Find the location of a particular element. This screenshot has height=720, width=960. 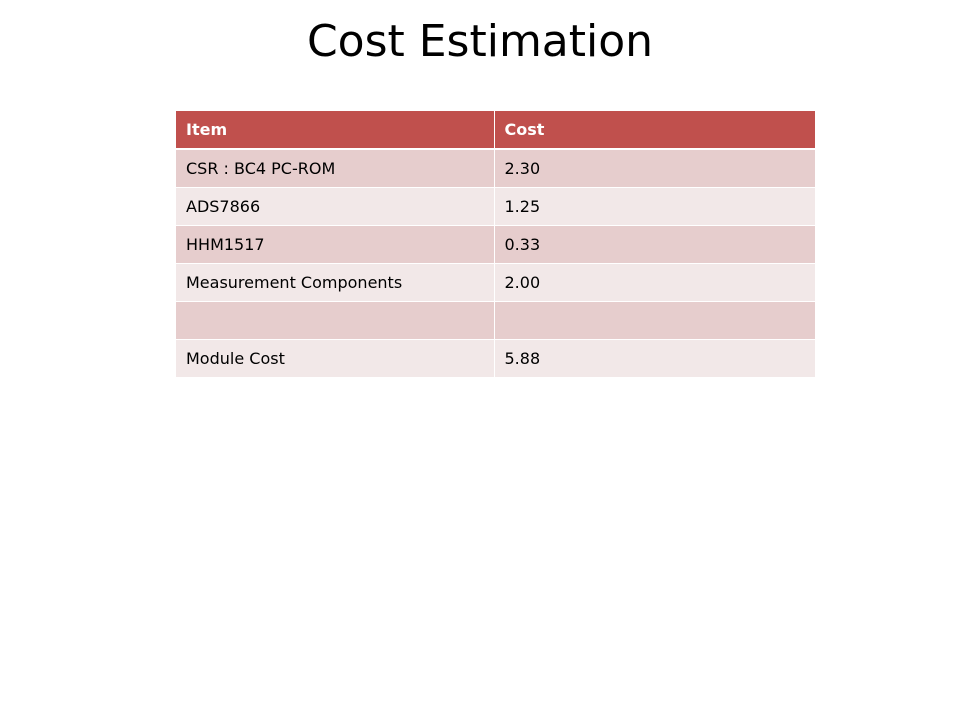

table-row: Measurement Components 2.00 is located at coordinates (496, 282).